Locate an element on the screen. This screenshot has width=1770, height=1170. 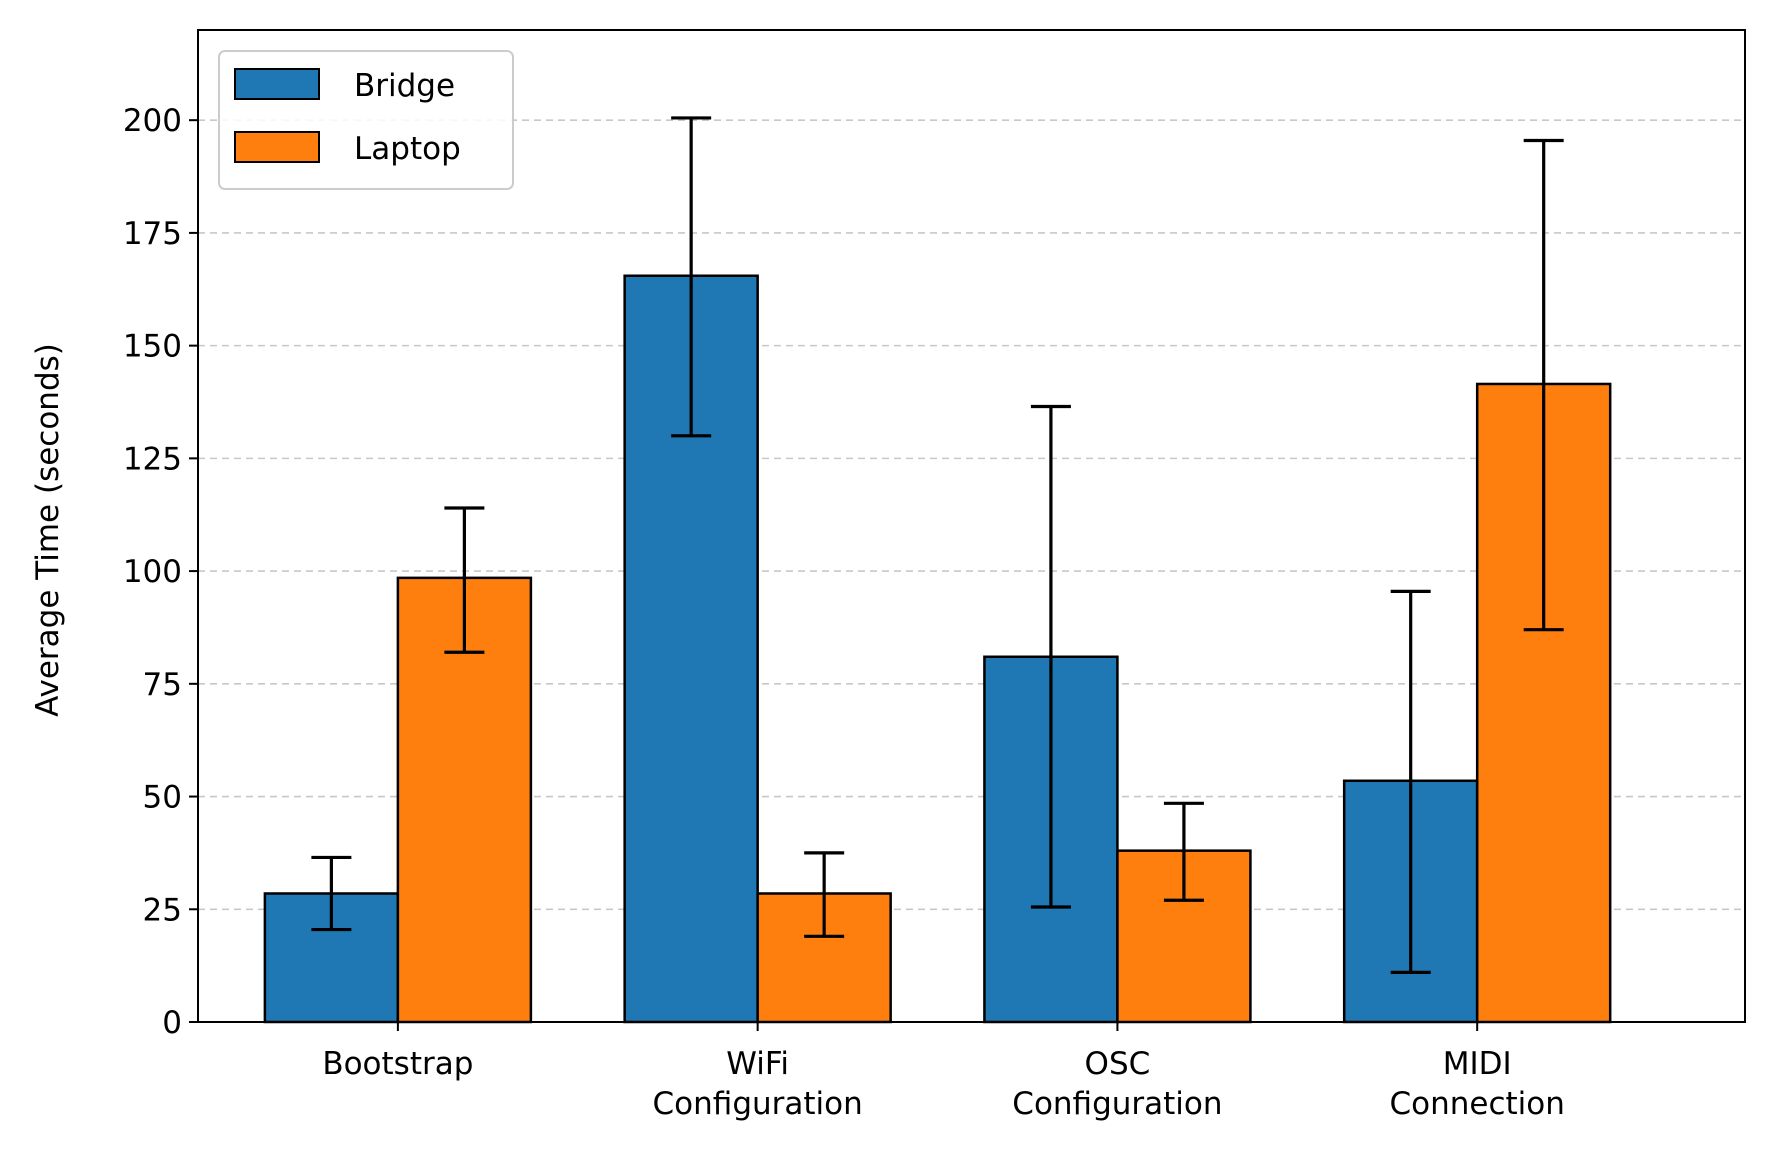
x-tick-label-line: Bootstrap is located at coordinates (397, 1064).